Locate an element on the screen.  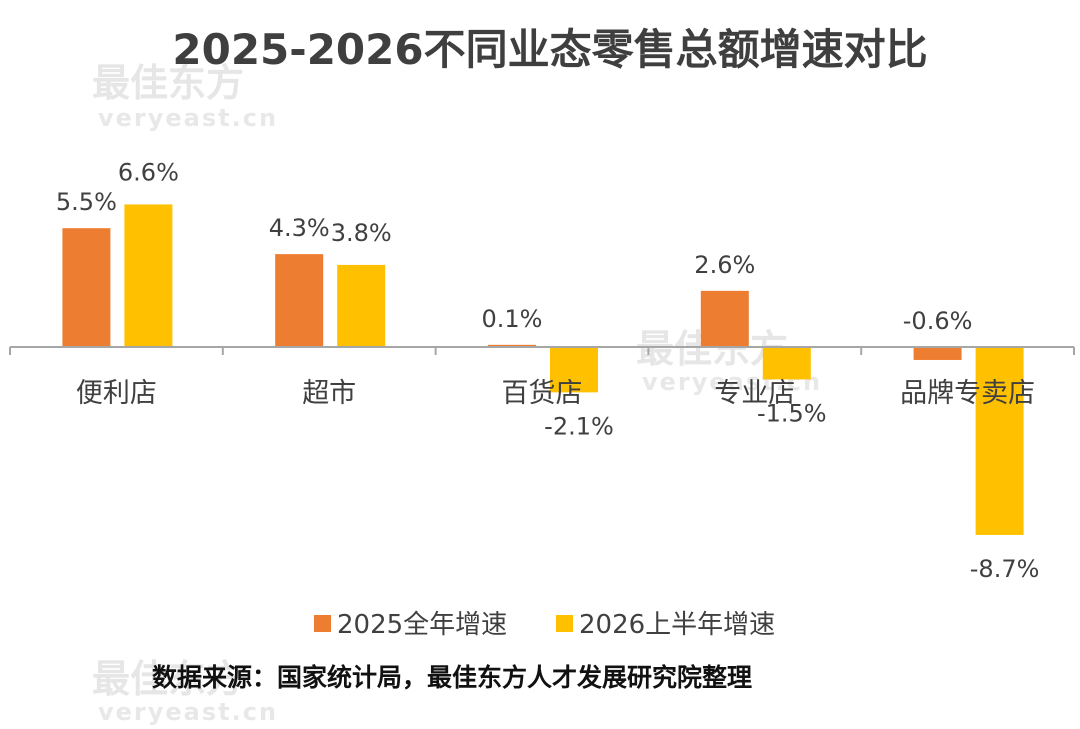
watermark-top-left: 最佳东方 veryeast.cn is located at coordinates (185, 96).